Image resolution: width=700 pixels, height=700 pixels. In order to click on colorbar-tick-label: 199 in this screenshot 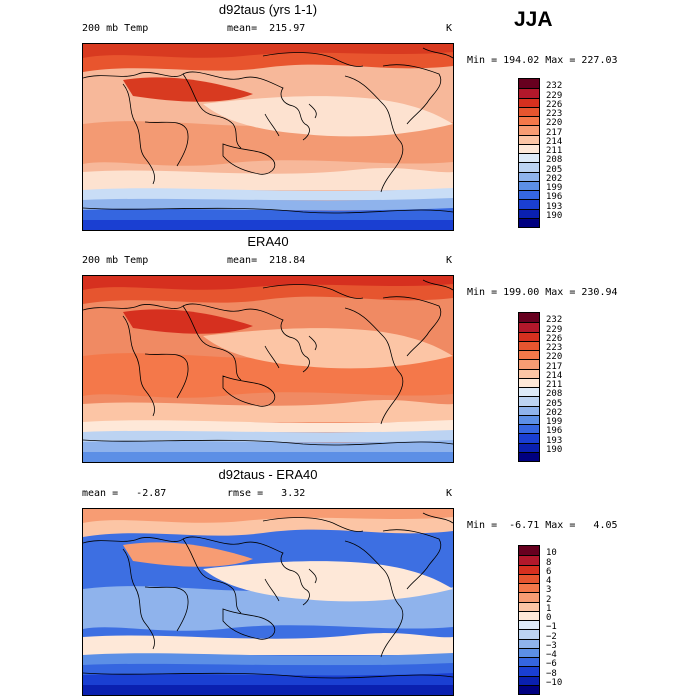, I will do `click(554, 422)`.